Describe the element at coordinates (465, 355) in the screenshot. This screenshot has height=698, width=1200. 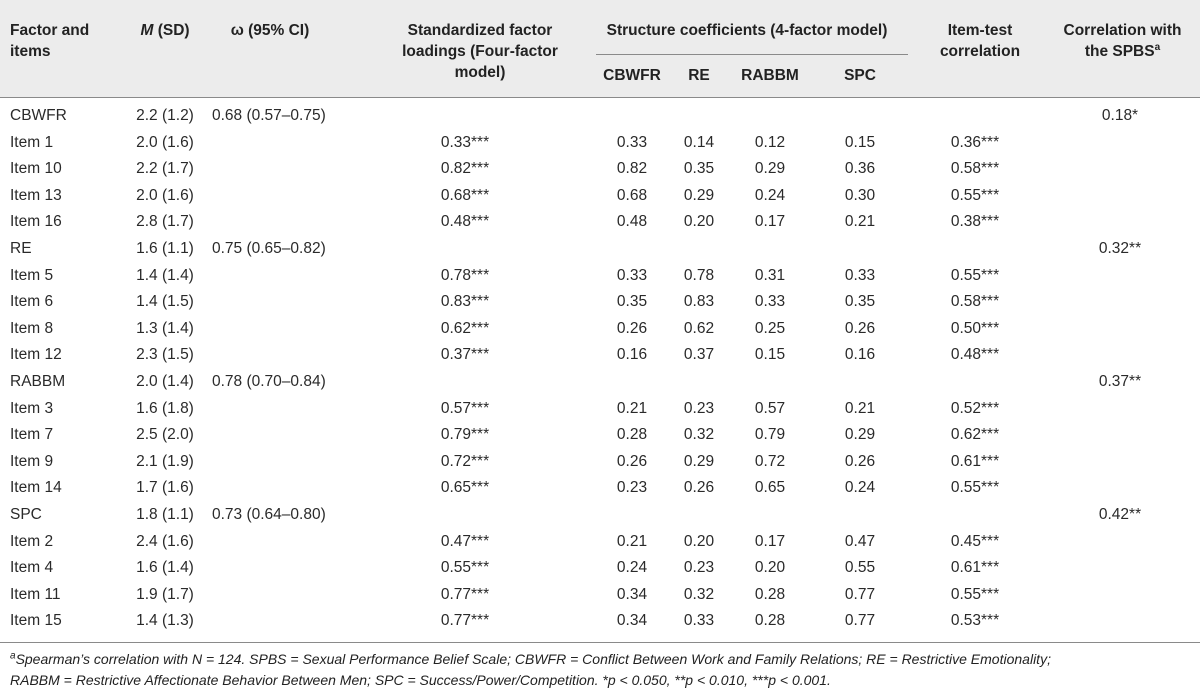
I see `loading-value: 0.37***` at that location.